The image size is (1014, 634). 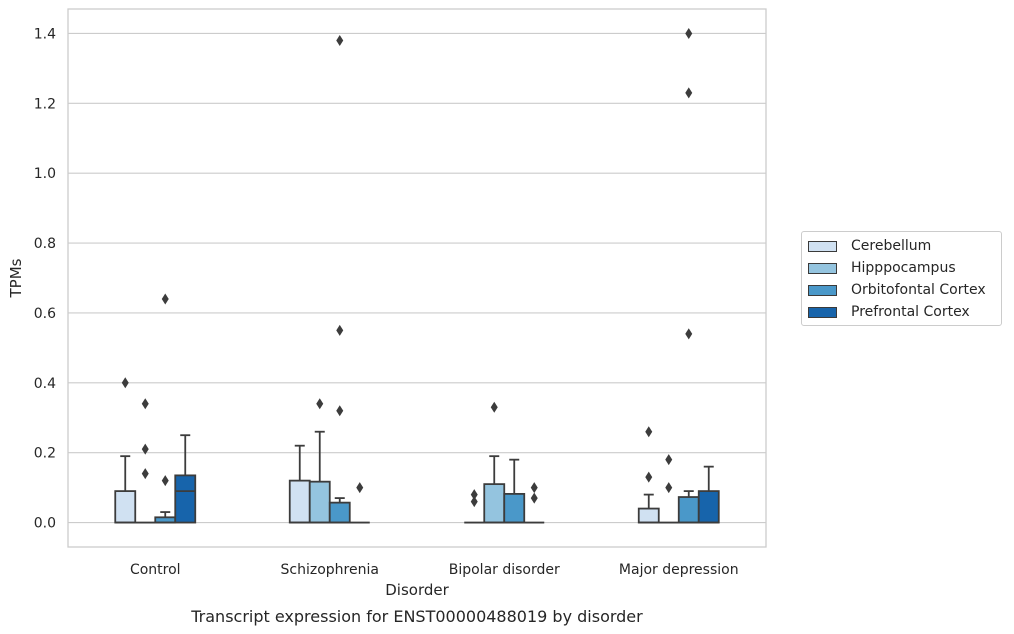 What do you see at coordinates (822, 290) in the screenshot?
I see `legend-swatch-orbitofrontal` at bounding box center [822, 290].